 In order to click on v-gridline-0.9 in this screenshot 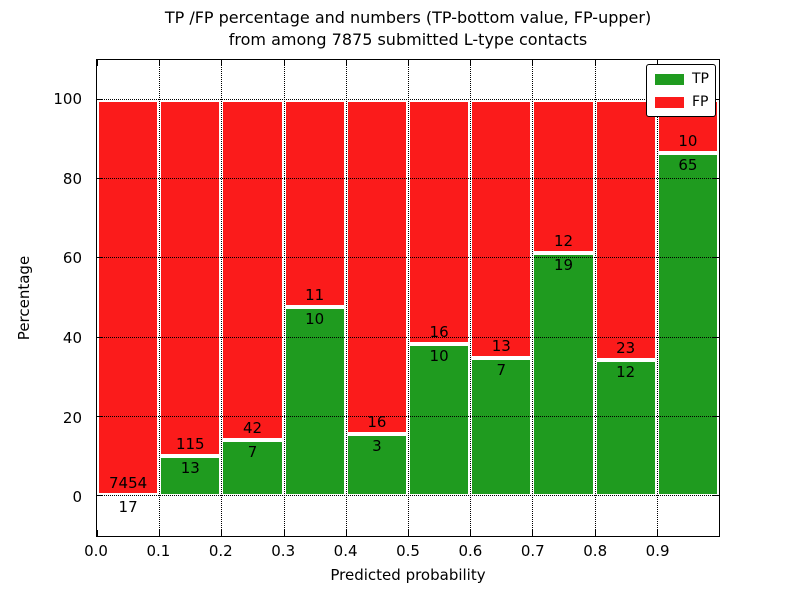, I will do `click(657, 298)`.